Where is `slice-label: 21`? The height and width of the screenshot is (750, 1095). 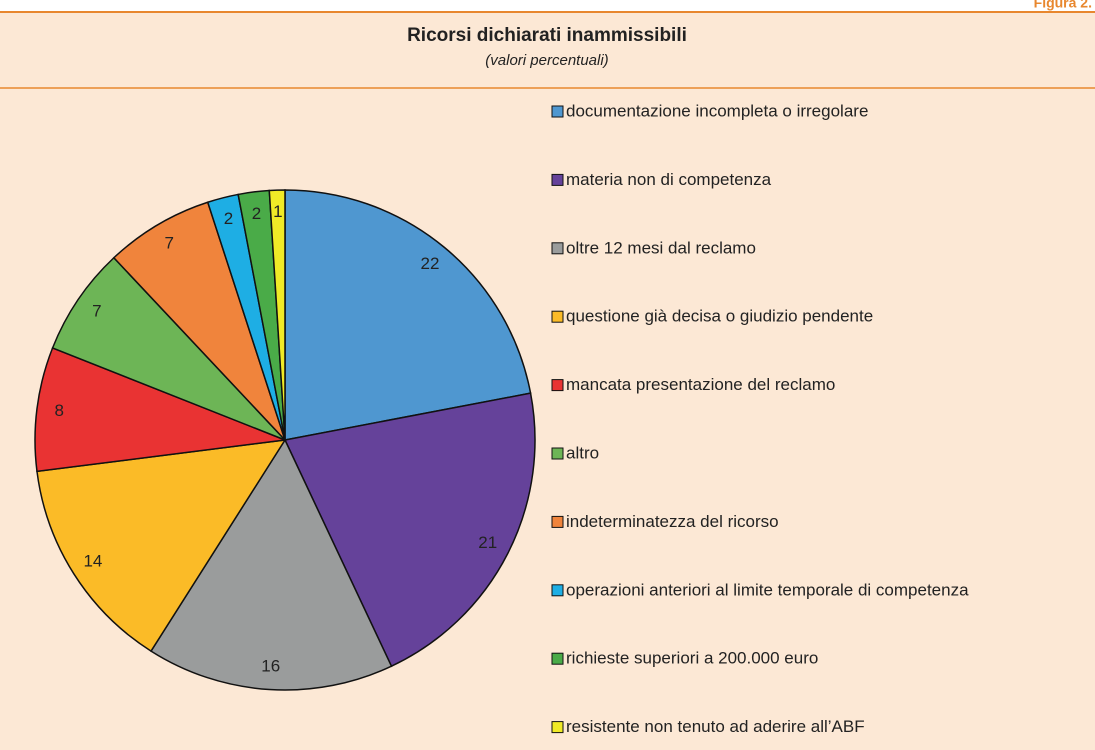 slice-label: 21 is located at coordinates (487, 542).